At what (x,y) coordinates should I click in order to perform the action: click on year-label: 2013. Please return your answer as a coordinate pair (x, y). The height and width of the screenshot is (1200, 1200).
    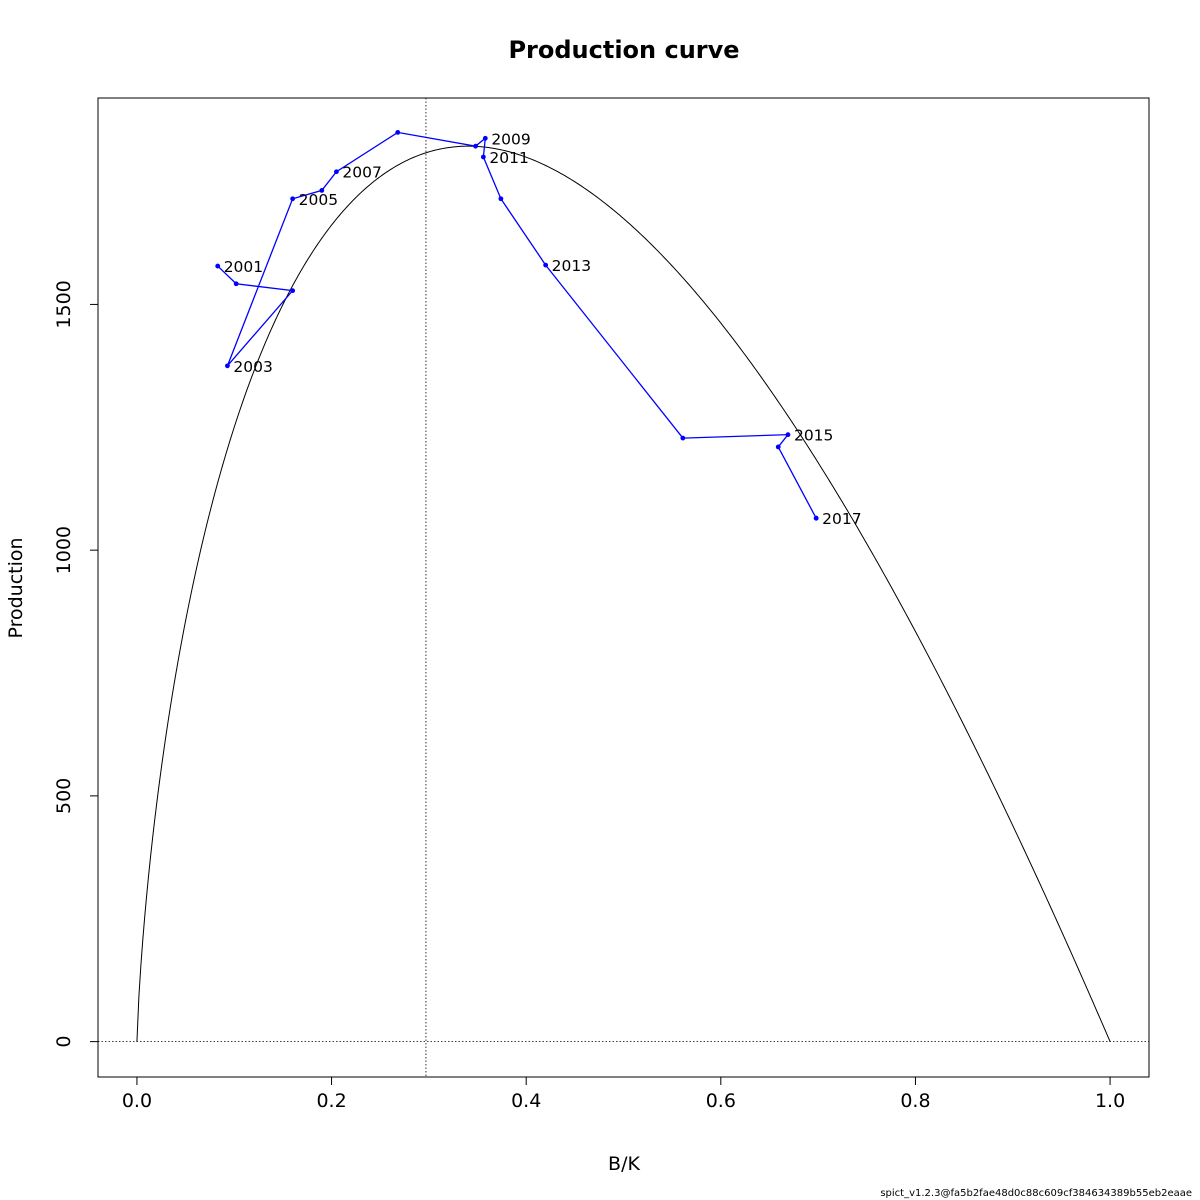
    Looking at the image, I should click on (571, 266).